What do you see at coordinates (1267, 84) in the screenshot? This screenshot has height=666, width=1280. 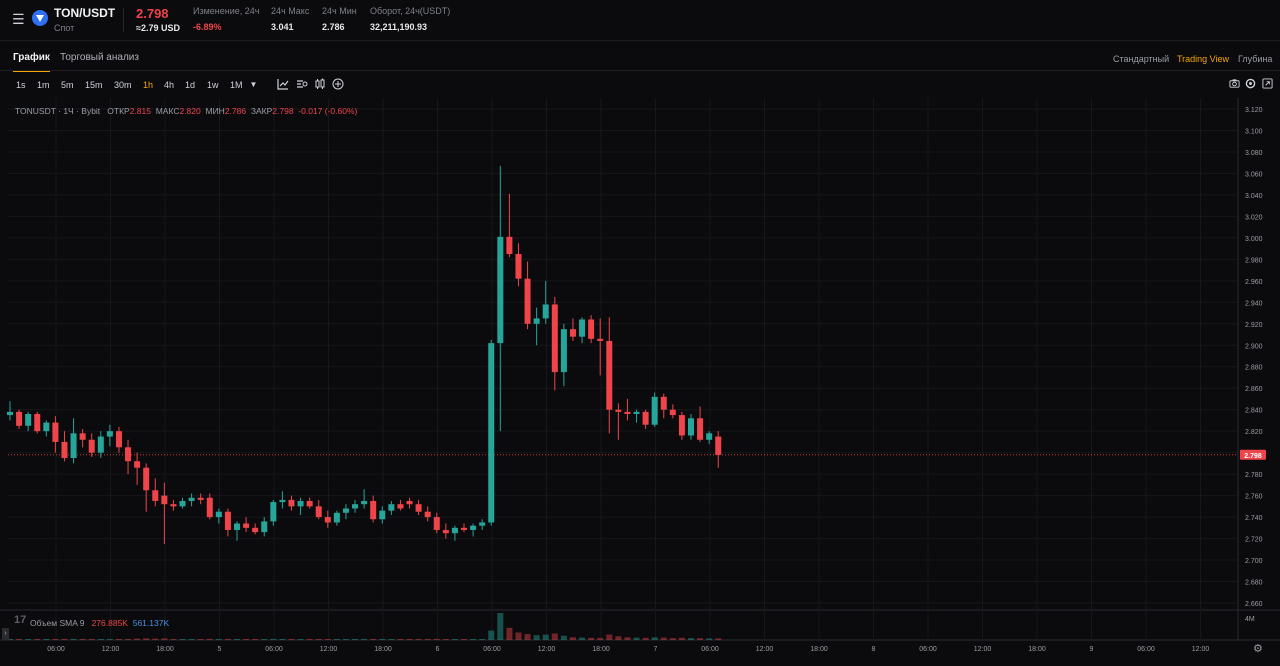 I see `fullscreen-icon` at bounding box center [1267, 84].